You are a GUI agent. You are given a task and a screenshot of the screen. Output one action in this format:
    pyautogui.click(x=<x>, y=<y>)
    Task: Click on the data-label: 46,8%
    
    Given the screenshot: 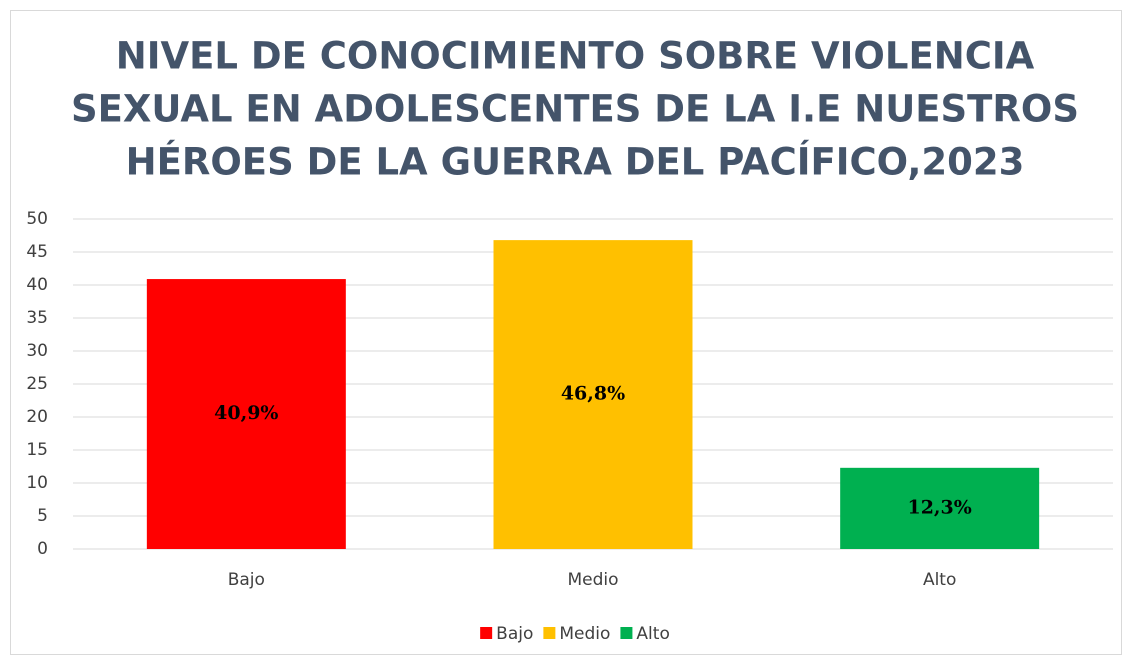 What is the action you would take?
    pyautogui.click(x=593, y=394)
    